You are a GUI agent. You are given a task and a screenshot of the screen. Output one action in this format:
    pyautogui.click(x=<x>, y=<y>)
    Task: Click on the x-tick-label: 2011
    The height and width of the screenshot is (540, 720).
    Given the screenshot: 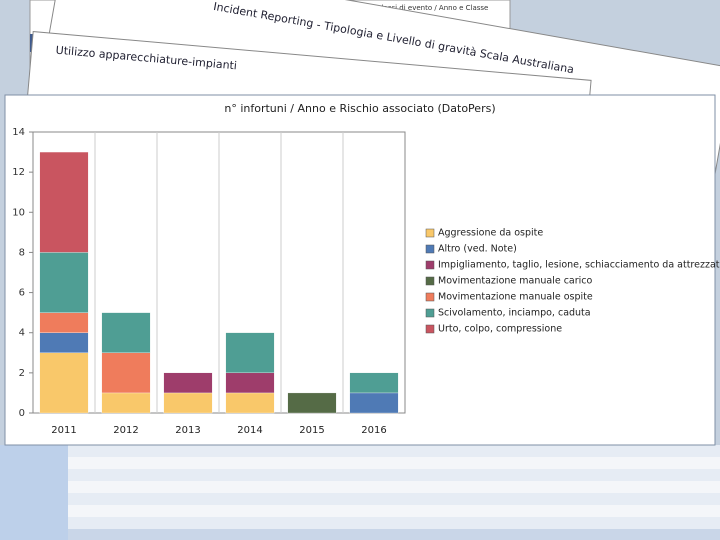 What is the action you would take?
    pyautogui.click(x=63, y=430)
    